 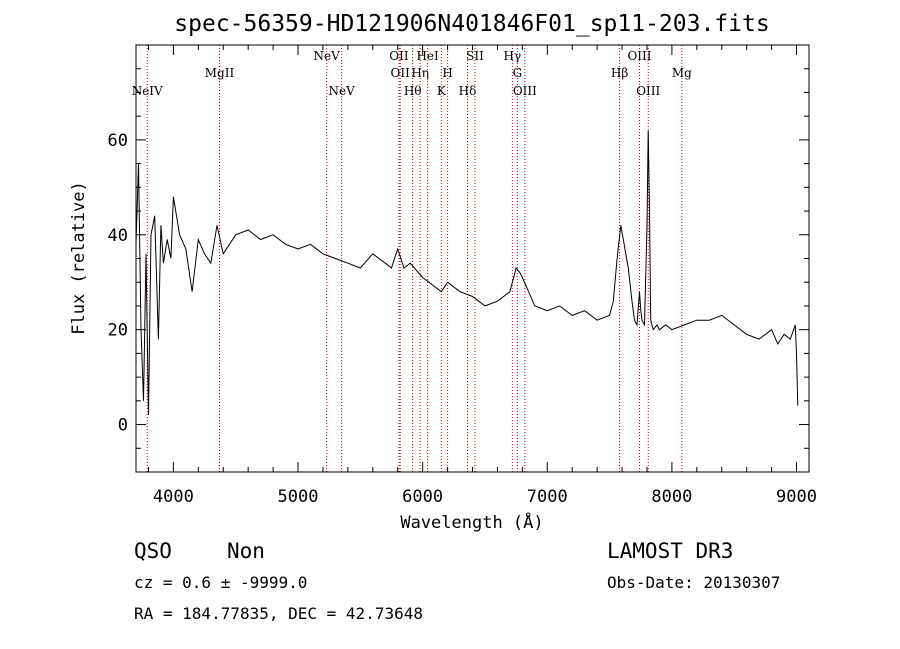 What do you see at coordinates (671, 497) in the screenshot?
I see `x-tick-label: 8000` at bounding box center [671, 497].